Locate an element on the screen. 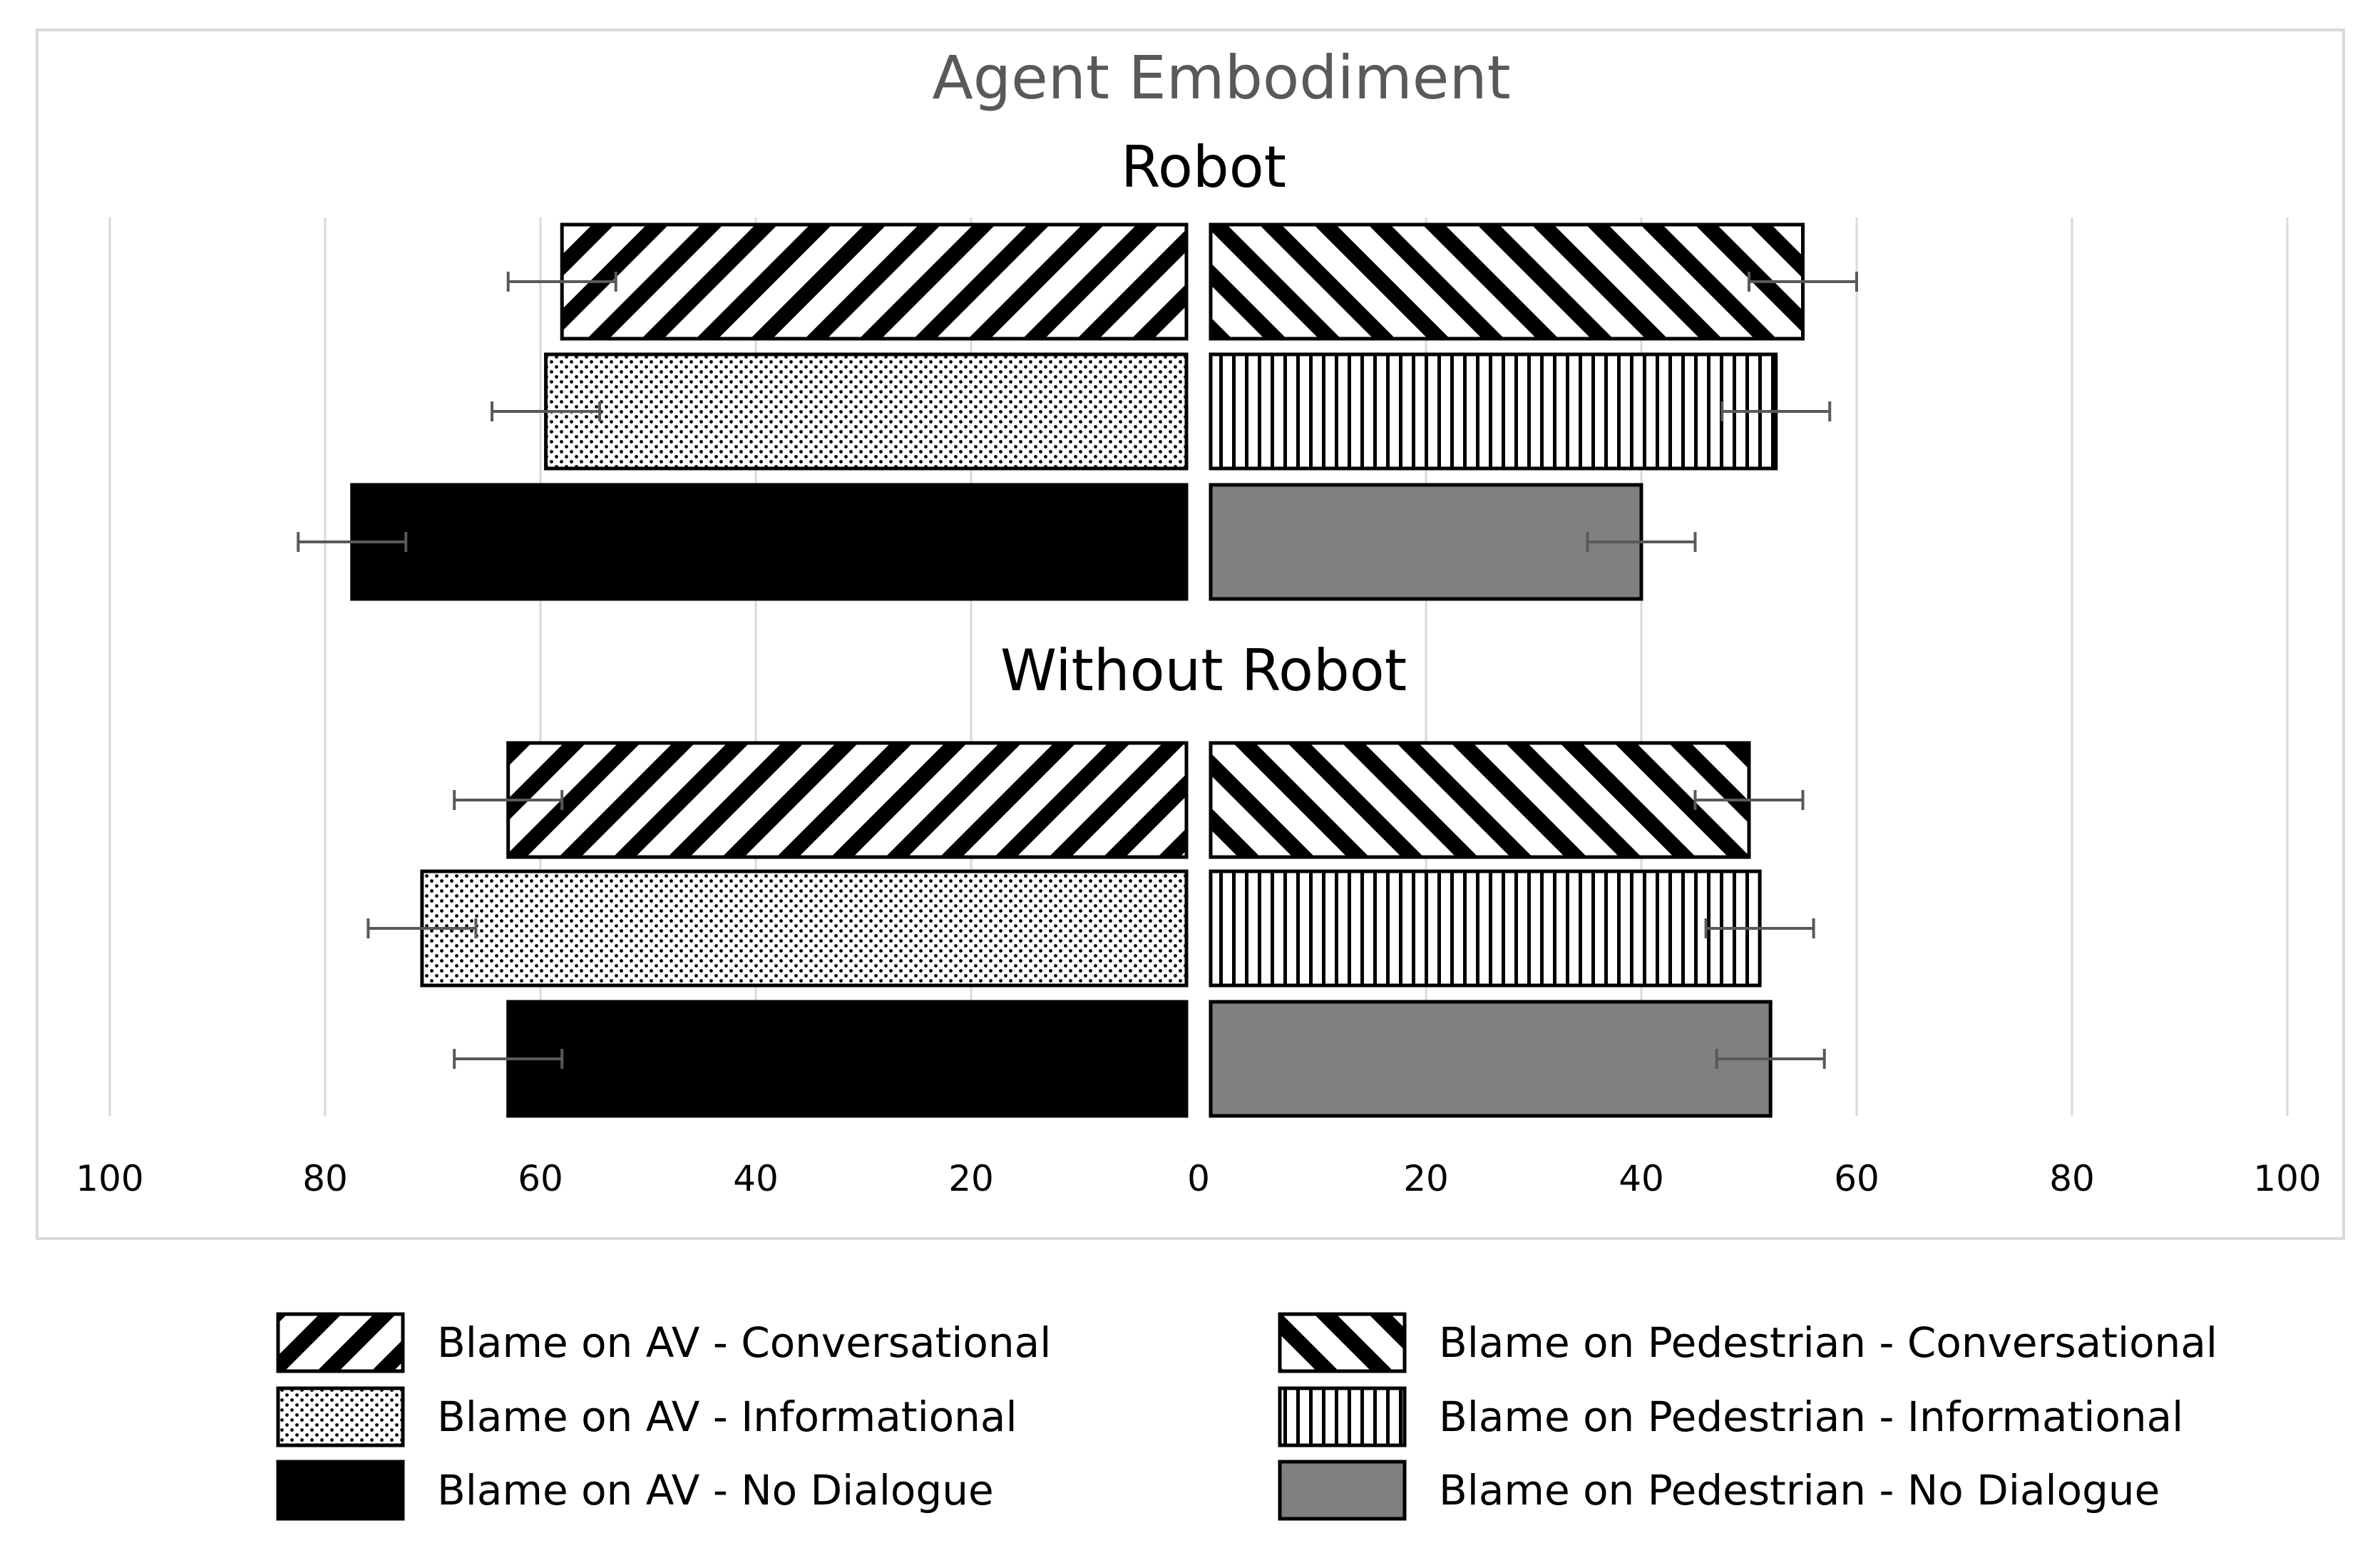  group-label-robot: Robot is located at coordinates (1203, 167).